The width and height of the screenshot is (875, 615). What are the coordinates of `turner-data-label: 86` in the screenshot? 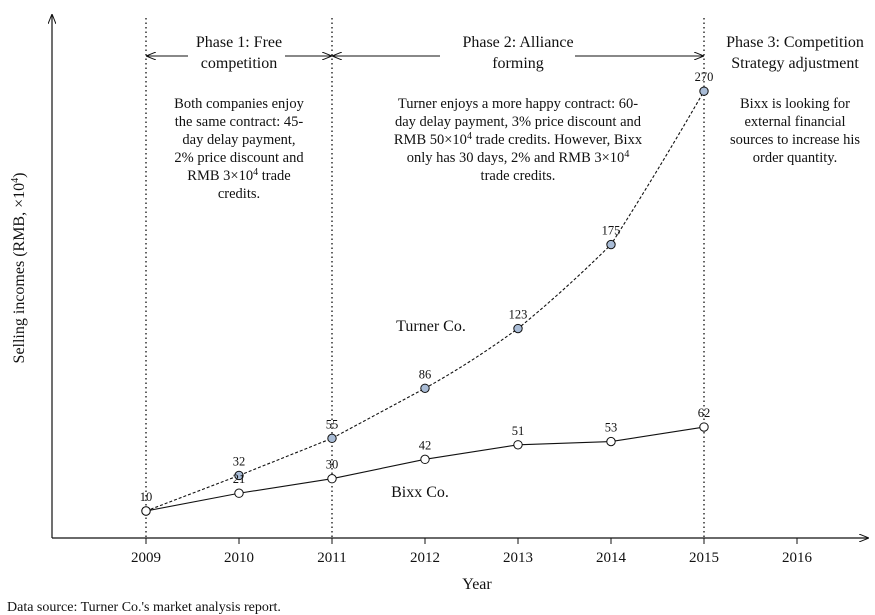 It's located at (425, 374).